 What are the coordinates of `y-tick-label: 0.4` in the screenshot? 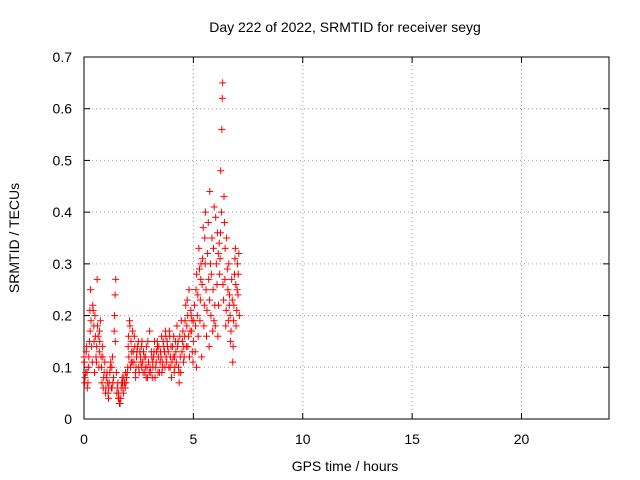 It's located at (63, 212).